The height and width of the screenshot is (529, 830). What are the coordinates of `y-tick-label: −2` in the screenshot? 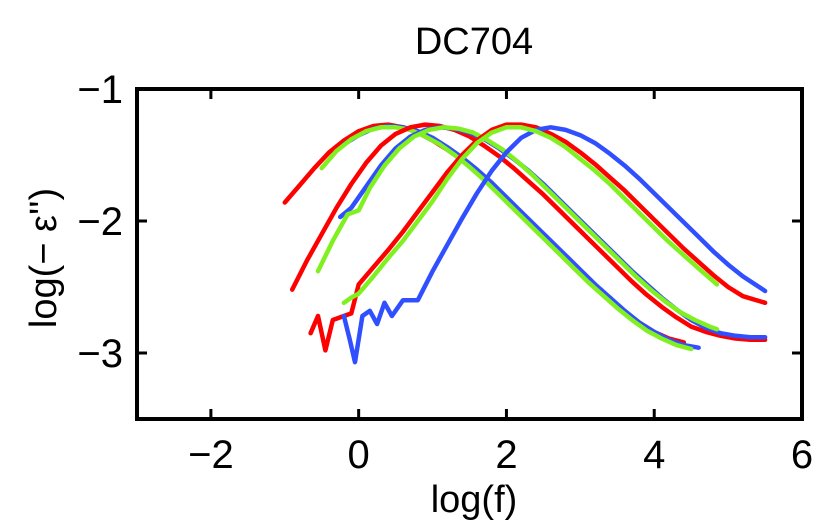 It's located at (100, 222).